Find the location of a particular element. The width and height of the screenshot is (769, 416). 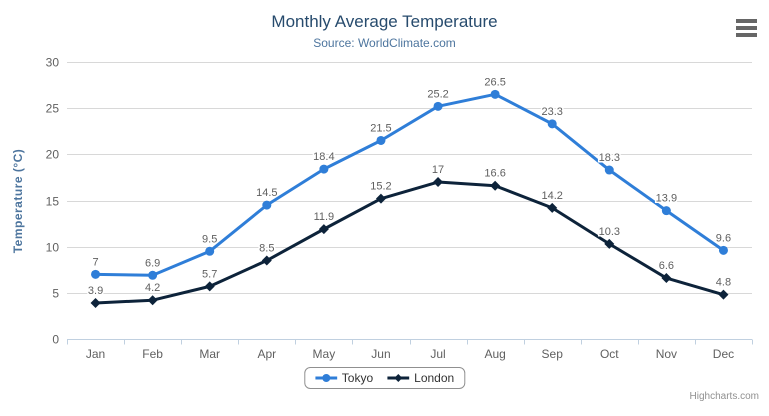

data-label: 15.2 is located at coordinates (380, 187).